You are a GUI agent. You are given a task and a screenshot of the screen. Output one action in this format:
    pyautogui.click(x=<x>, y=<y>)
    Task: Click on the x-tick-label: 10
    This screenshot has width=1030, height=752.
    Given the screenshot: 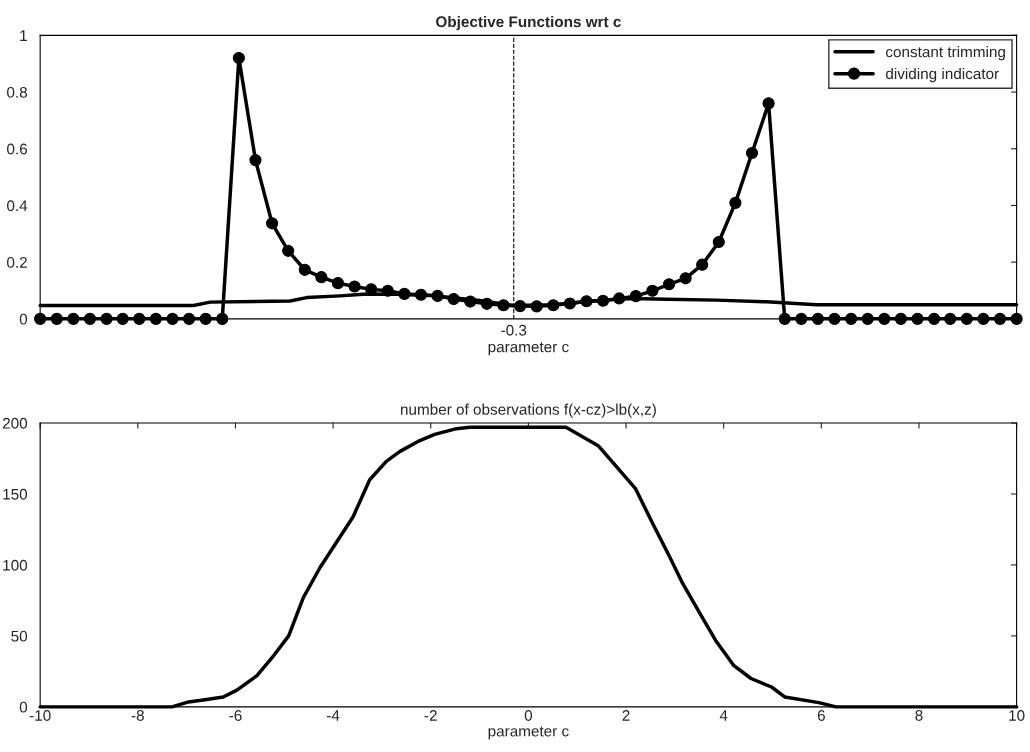 What is the action you would take?
    pyautogui.click(x=1017, y=715)
    